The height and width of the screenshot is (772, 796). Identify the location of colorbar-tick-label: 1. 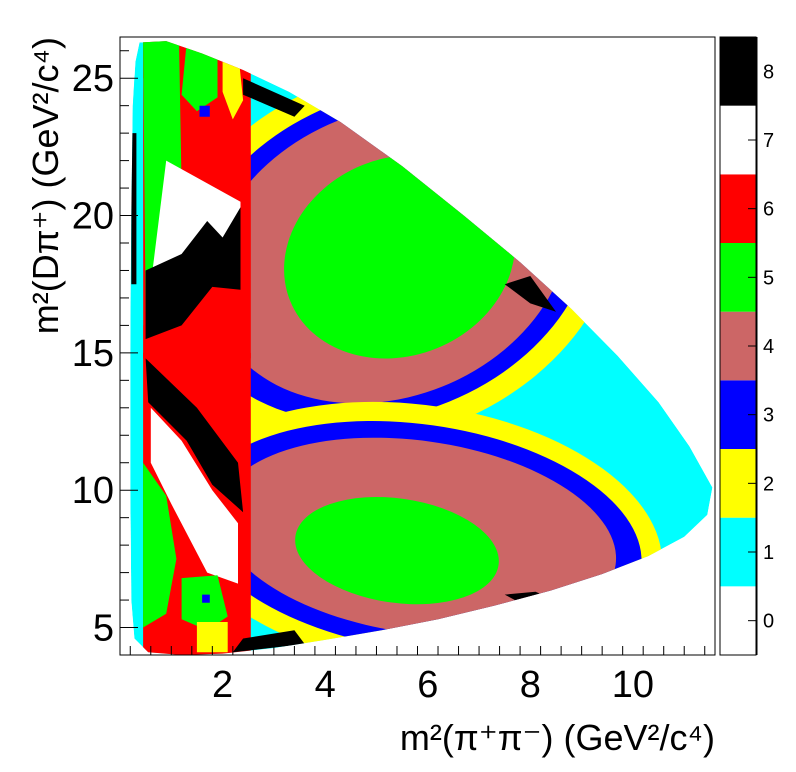
(768, 553).